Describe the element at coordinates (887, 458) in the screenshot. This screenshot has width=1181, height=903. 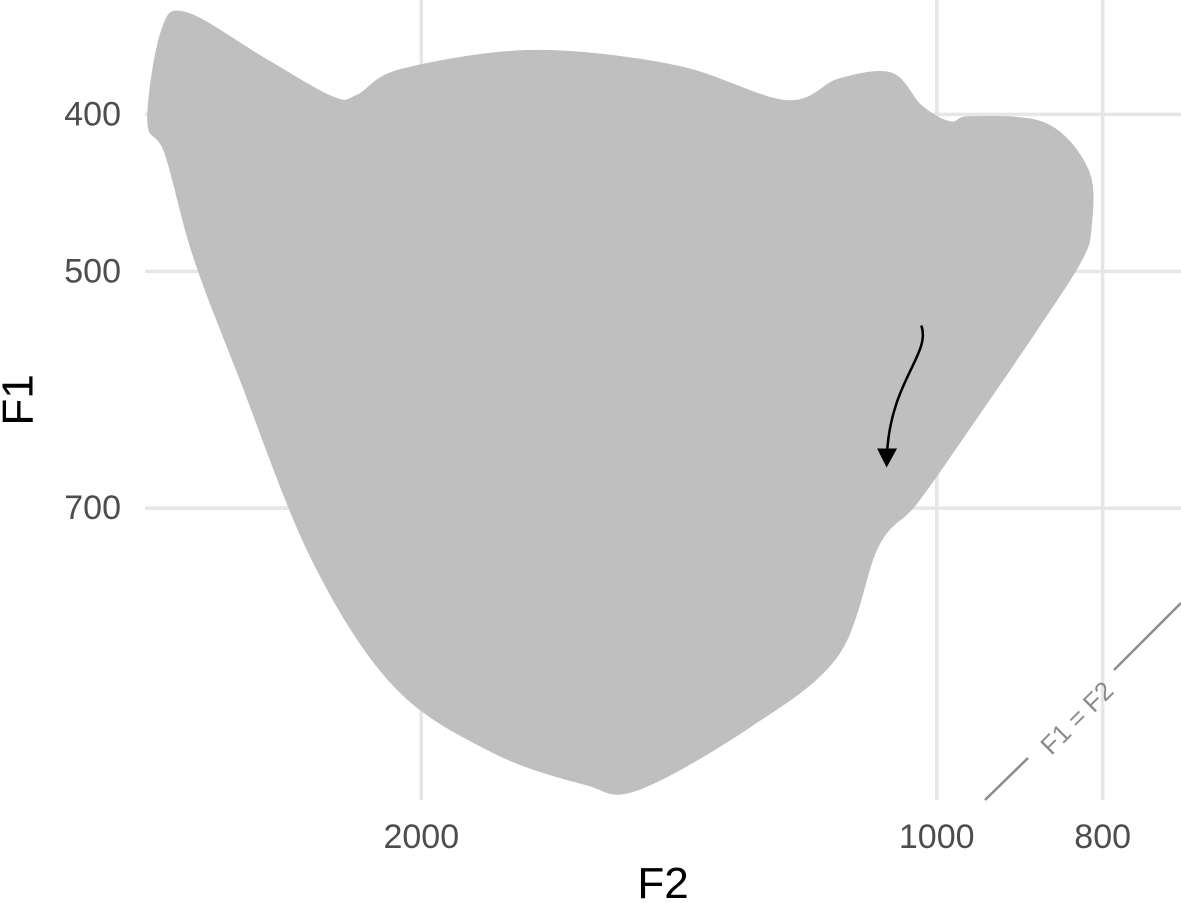
I see `arrow-head-icon` at that location.